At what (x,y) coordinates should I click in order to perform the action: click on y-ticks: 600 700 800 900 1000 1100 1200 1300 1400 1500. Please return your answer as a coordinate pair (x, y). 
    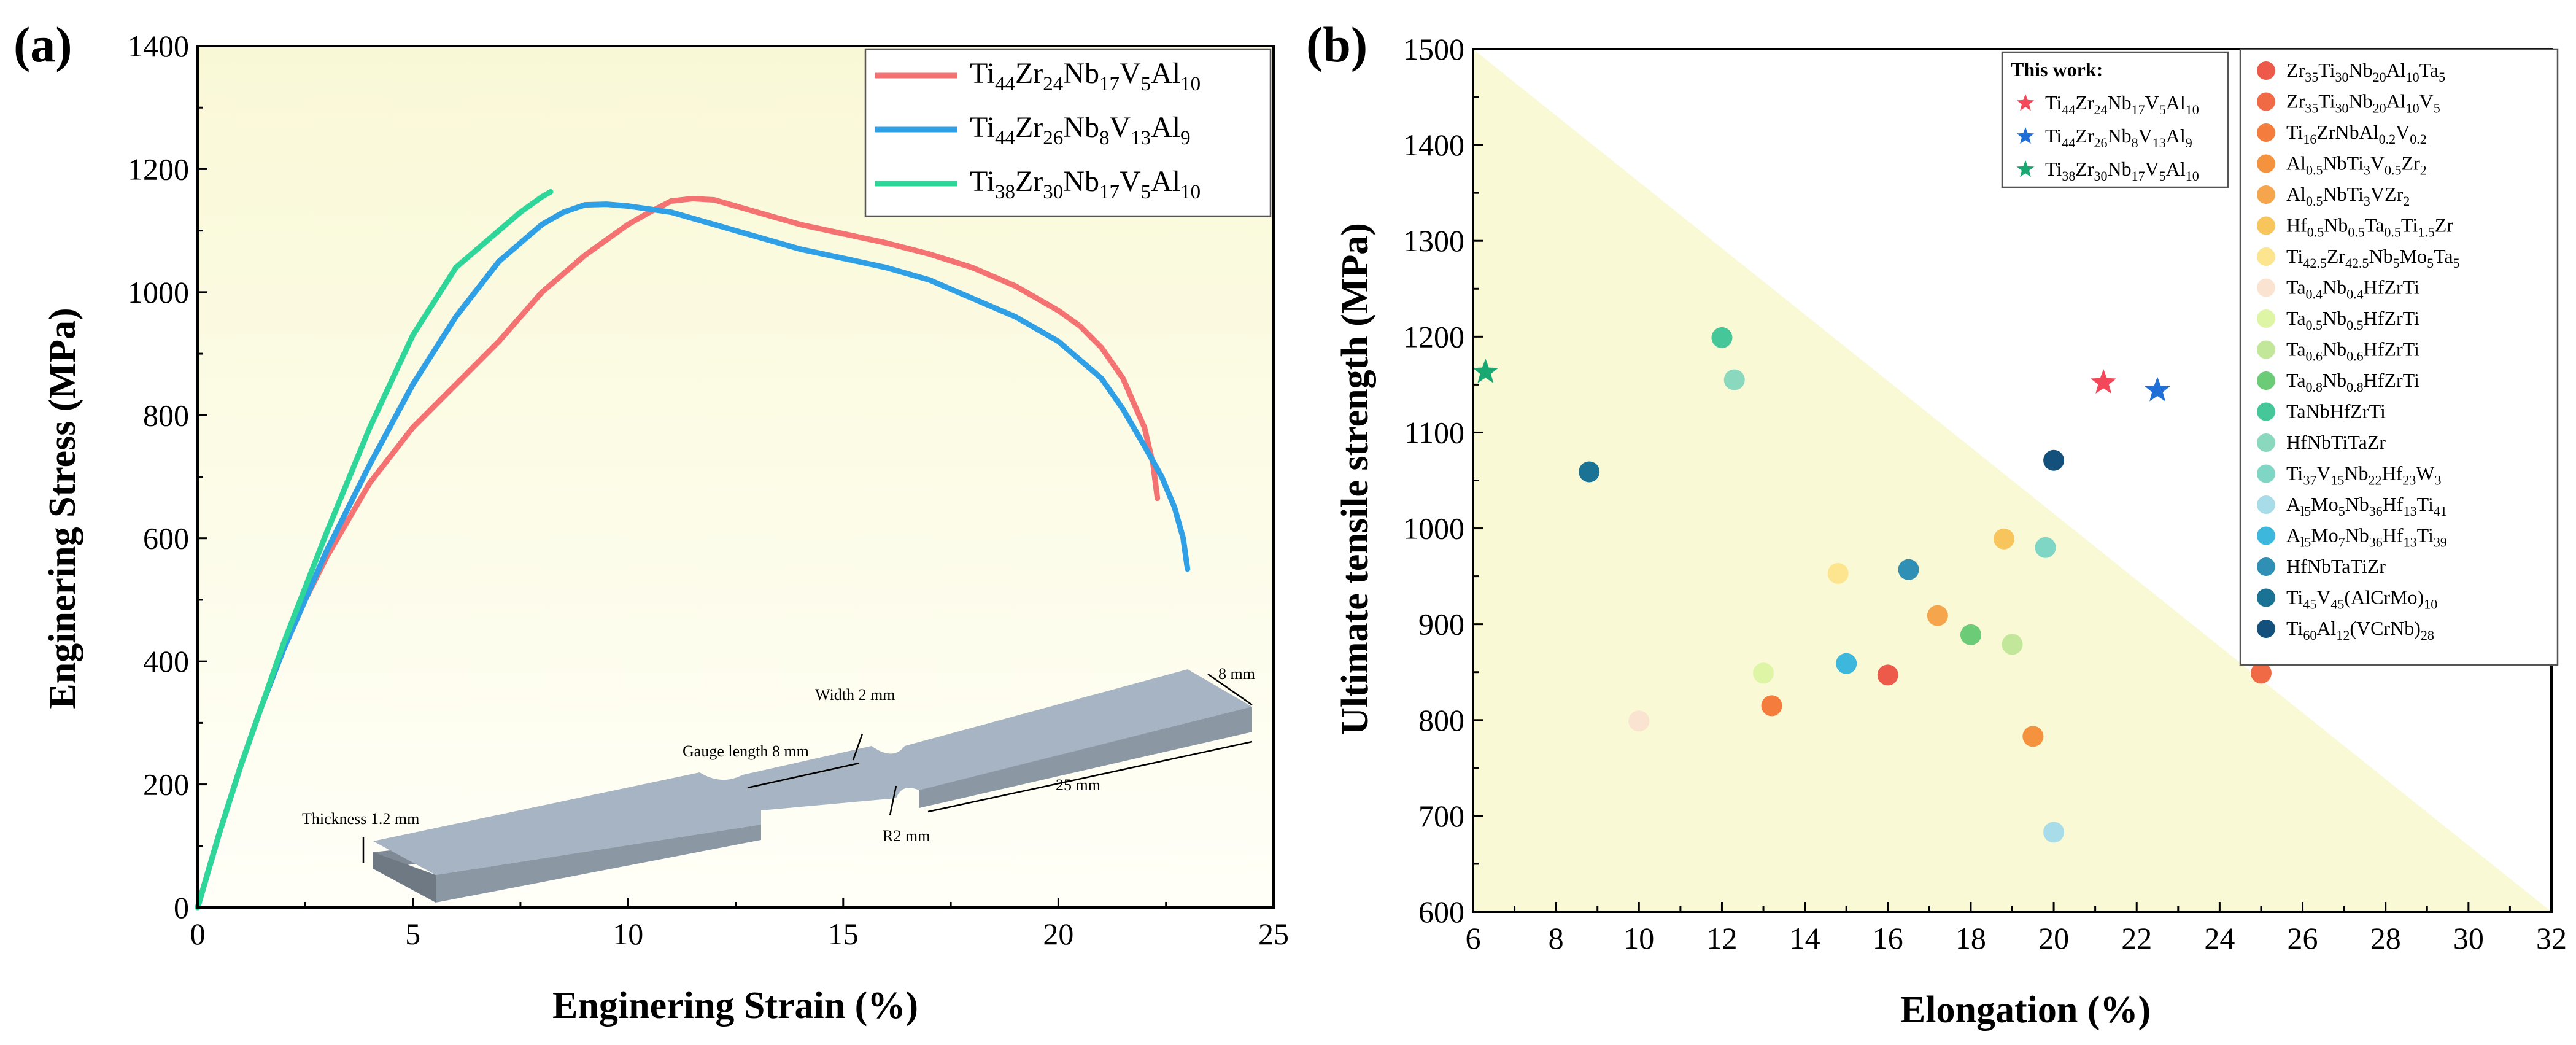
    Looking at the image, I should click on (1443, 480).